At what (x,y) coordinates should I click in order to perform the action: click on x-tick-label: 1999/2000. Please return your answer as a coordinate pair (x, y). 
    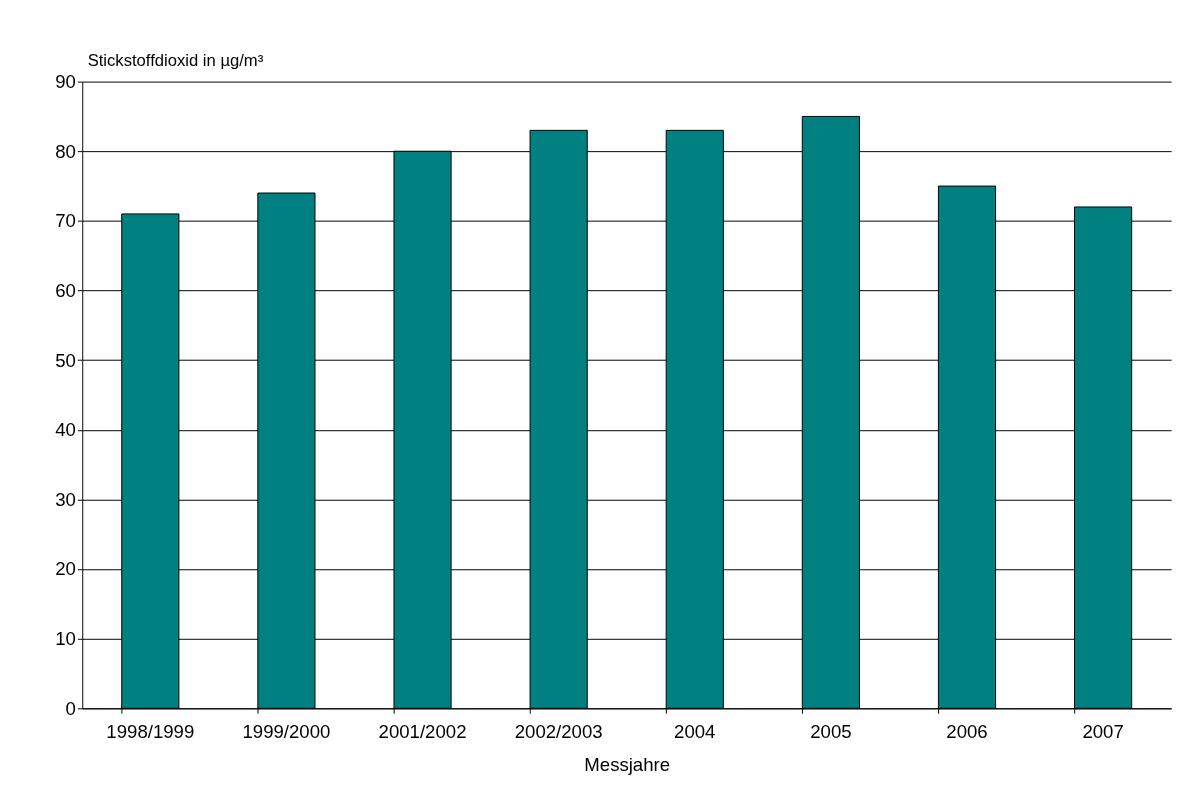
    Looking at the image, I should click on (286, 732).